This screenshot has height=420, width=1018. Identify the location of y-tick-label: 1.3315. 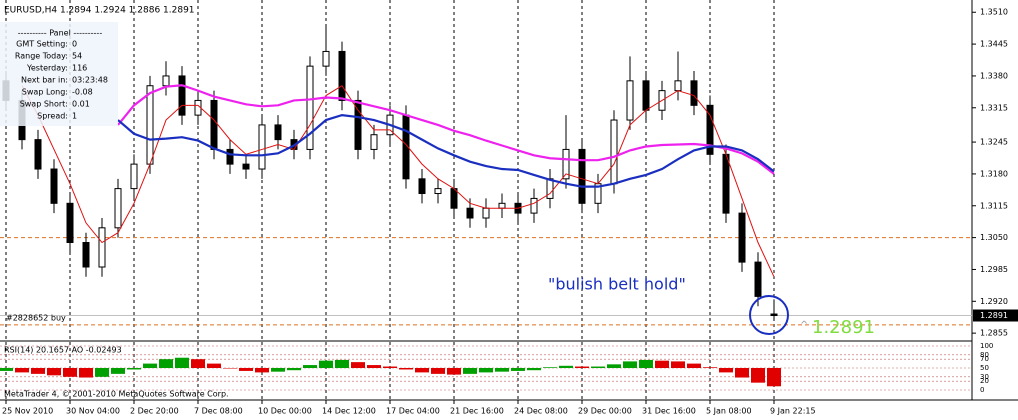
(994, 107).